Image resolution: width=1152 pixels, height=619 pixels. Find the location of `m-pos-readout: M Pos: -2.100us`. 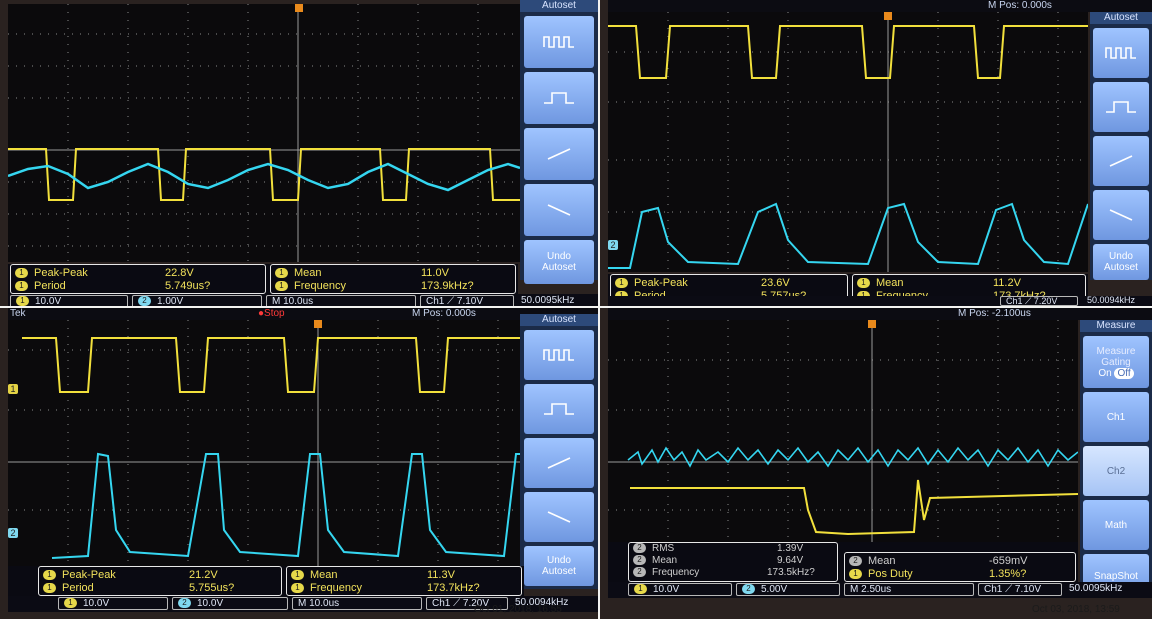

m-pos-readout: M Pos: -2.100us is located at coordinates (994, 313).